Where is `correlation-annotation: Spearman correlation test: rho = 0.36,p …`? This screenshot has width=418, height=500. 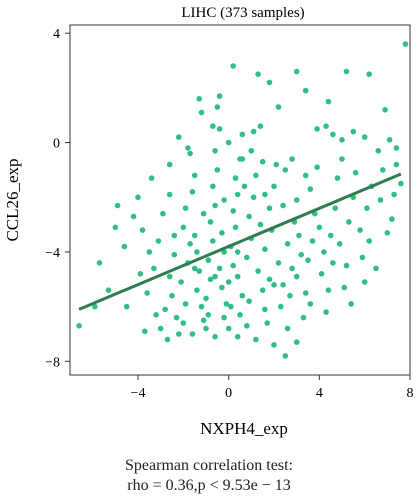
correlation-annotation: Spearman correlation test: rho = 0.36,p … is located at coordinates (209, 476).